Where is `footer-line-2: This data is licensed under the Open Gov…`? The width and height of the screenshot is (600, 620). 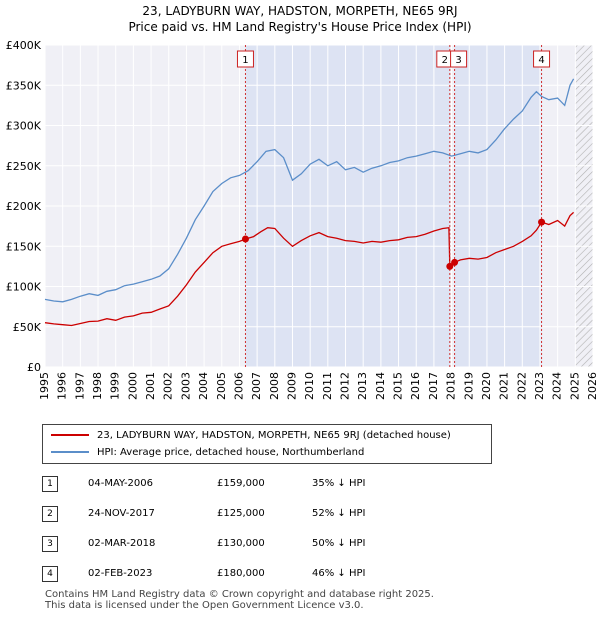
footer-line-2: This data is licensed under the Open Gov… is located at coordinates (204, 605).